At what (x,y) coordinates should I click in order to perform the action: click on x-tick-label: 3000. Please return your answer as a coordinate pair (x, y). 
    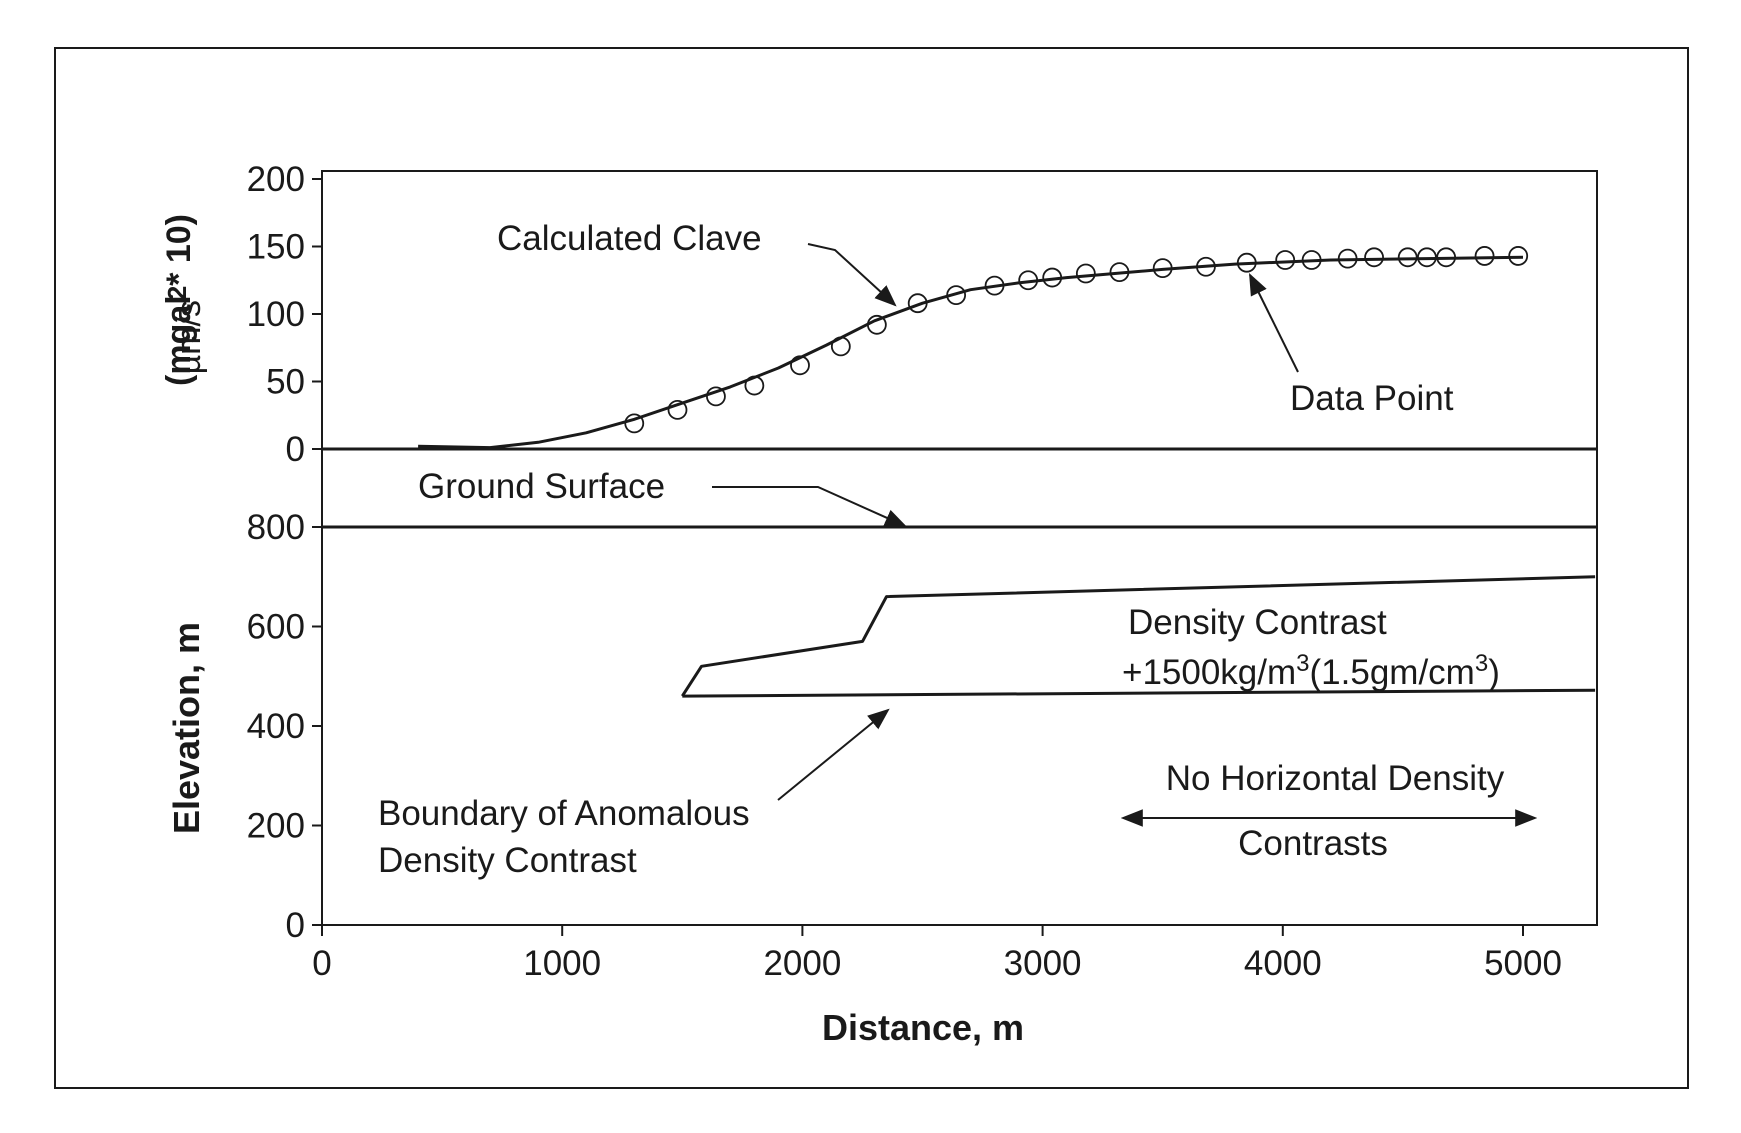
    Looking at the image, I should click on (1043, 963).